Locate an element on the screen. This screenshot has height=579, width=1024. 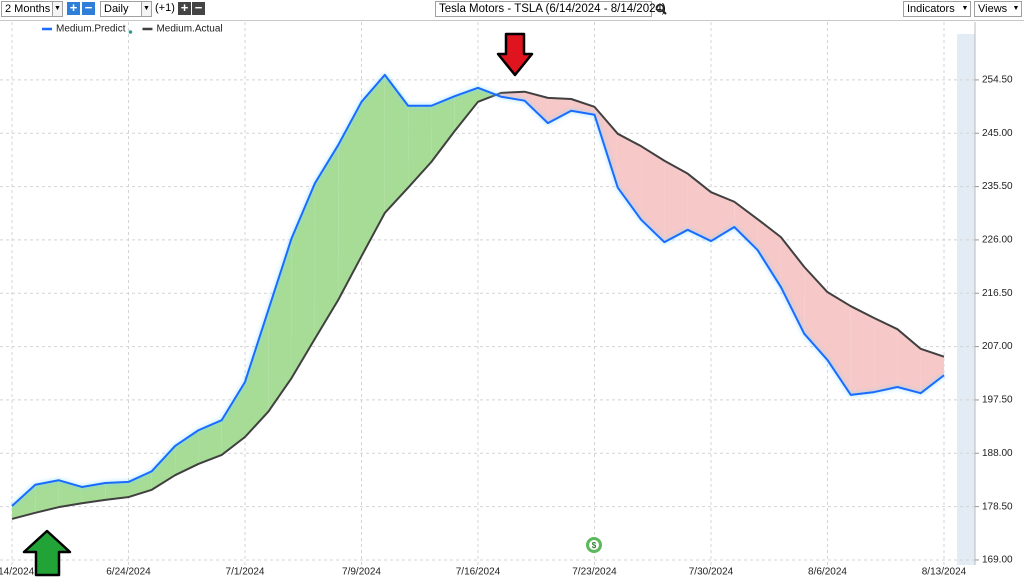
x-tick-label: 7/30/2024 is located at coordinates (711, 572).